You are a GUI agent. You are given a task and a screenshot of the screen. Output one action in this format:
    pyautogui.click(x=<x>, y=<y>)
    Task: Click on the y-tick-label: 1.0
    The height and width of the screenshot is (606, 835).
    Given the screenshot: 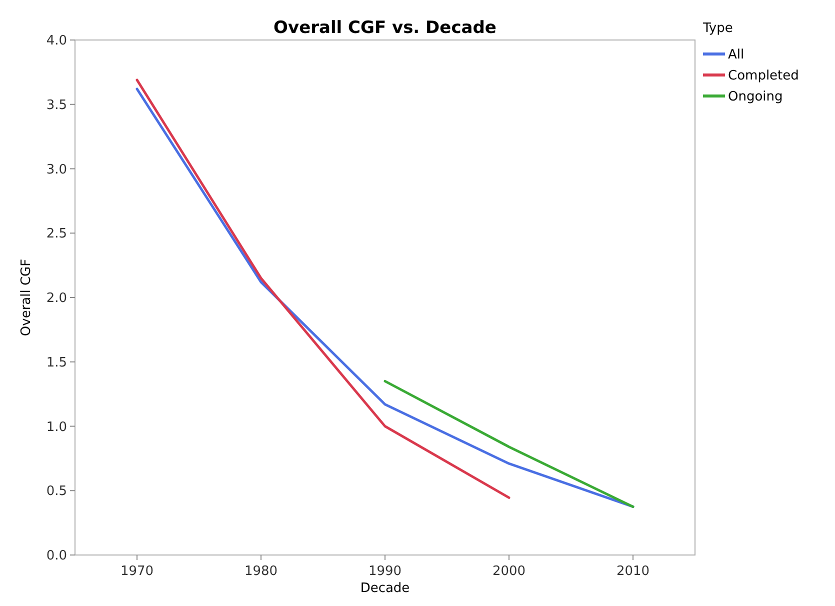 What is the action you would take?
    pyautogui.click(x=56, y=427)
    